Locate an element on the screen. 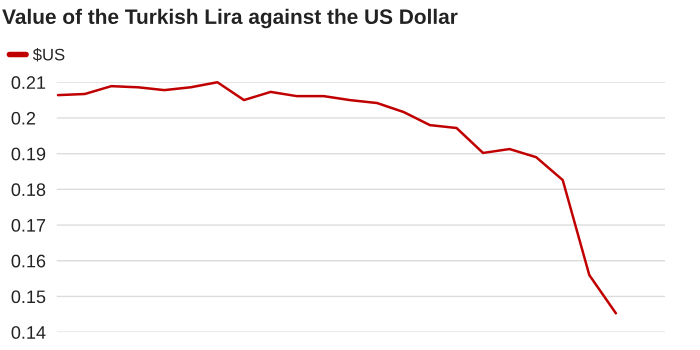 This screenshot has width=700, height=350. y-tick-label: 0.21 is located at coordinates (29, 82).